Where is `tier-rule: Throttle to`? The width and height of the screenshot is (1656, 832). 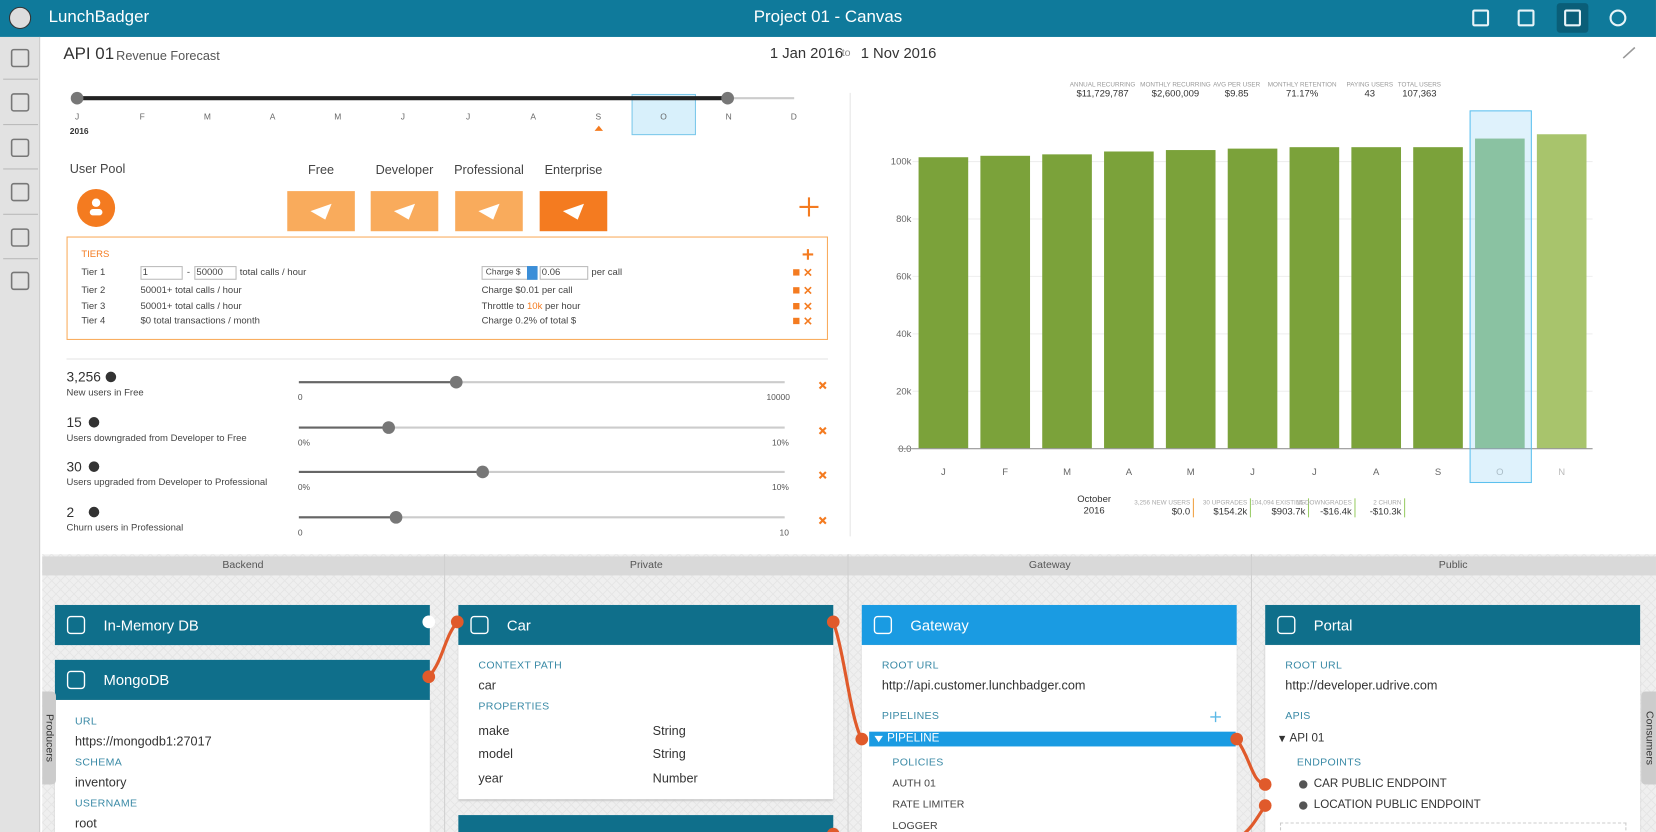 tier-rule: Throttle to is located at coordinates (504, 305).